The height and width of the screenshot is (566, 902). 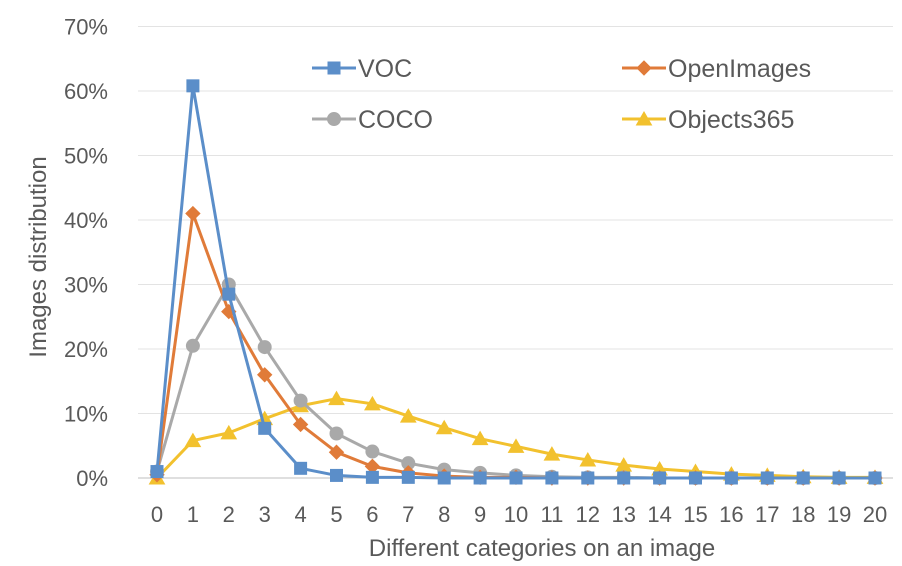 I want to click on legend-label-coco: COCO, so click(x=395, y=120).